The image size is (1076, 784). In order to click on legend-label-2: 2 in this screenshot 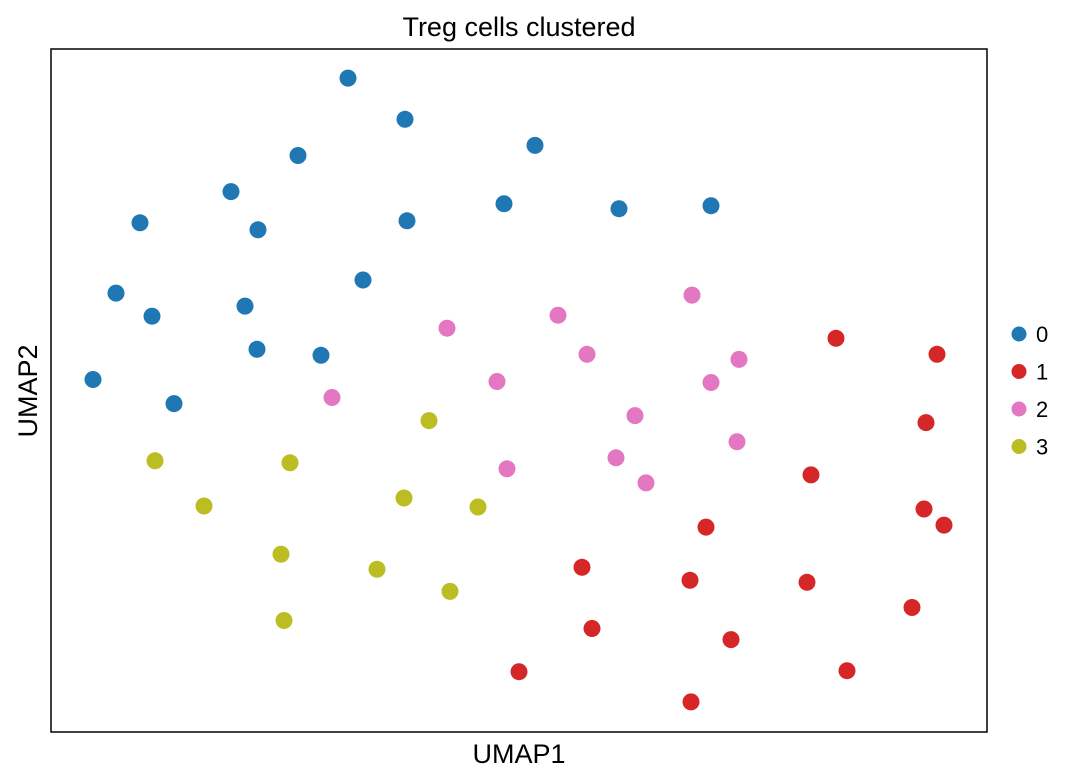, I will do `click(1042, 409)`.